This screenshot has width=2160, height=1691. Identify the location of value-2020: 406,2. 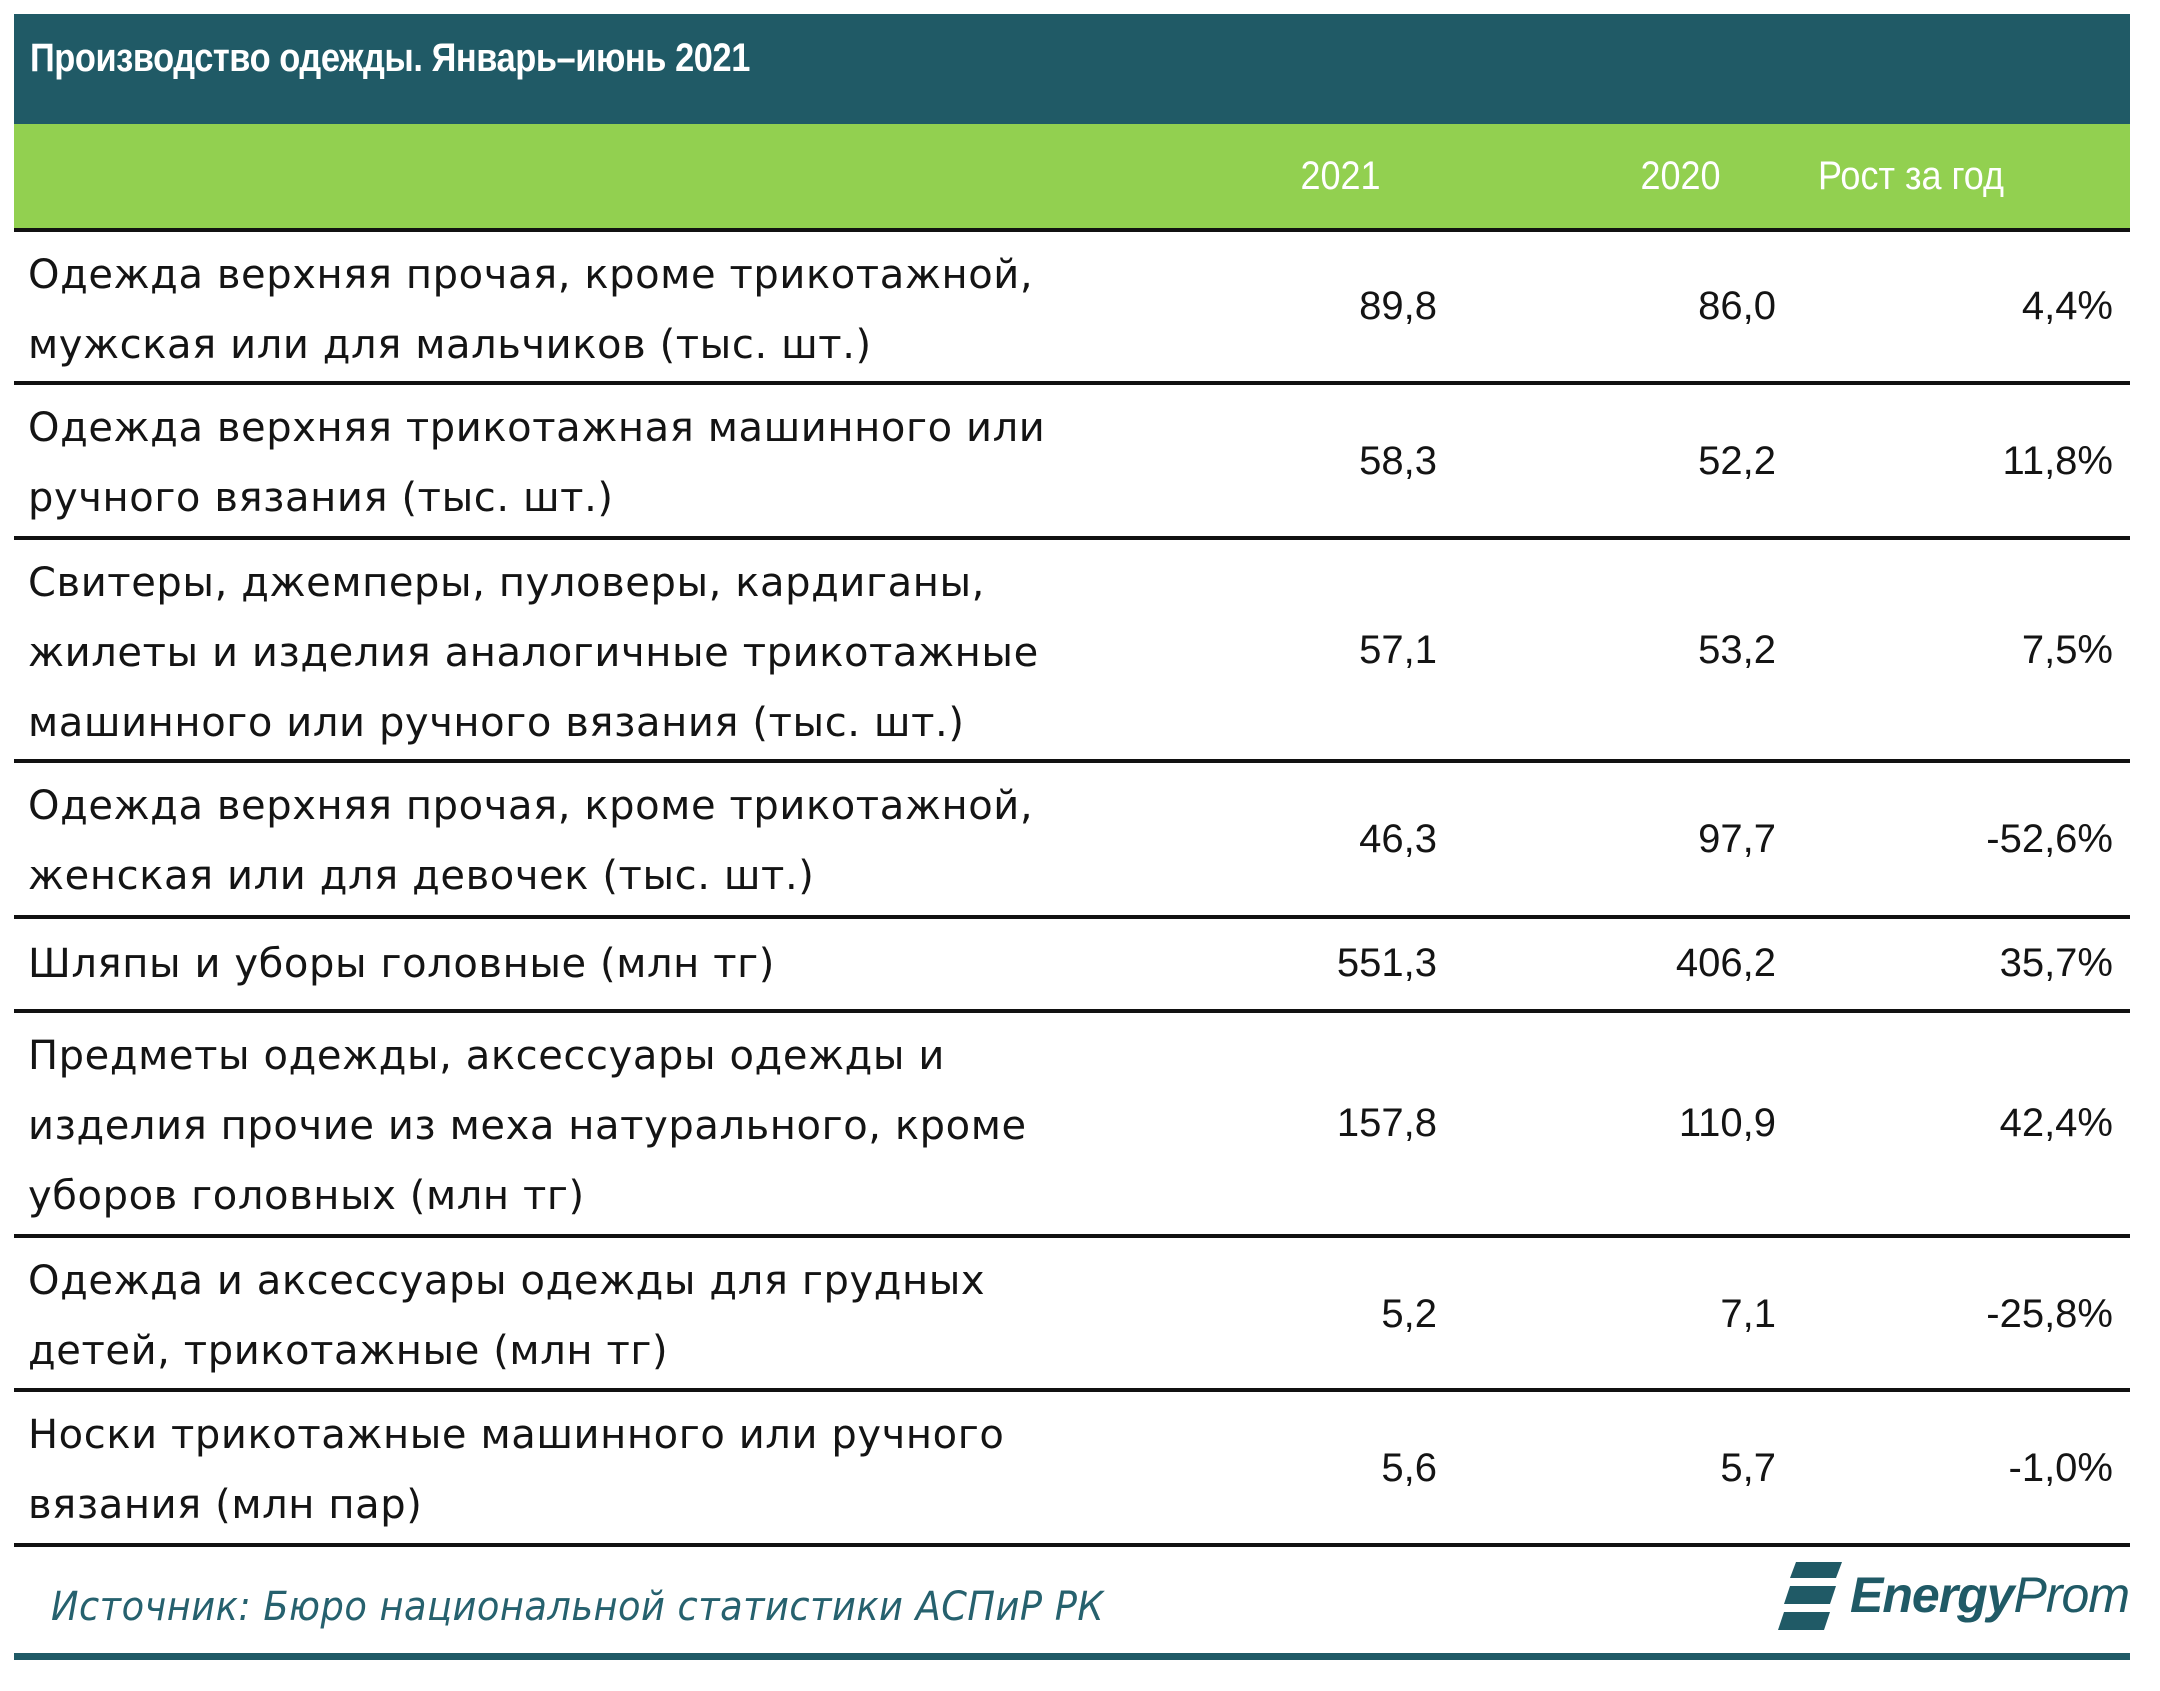
(1725, 963).